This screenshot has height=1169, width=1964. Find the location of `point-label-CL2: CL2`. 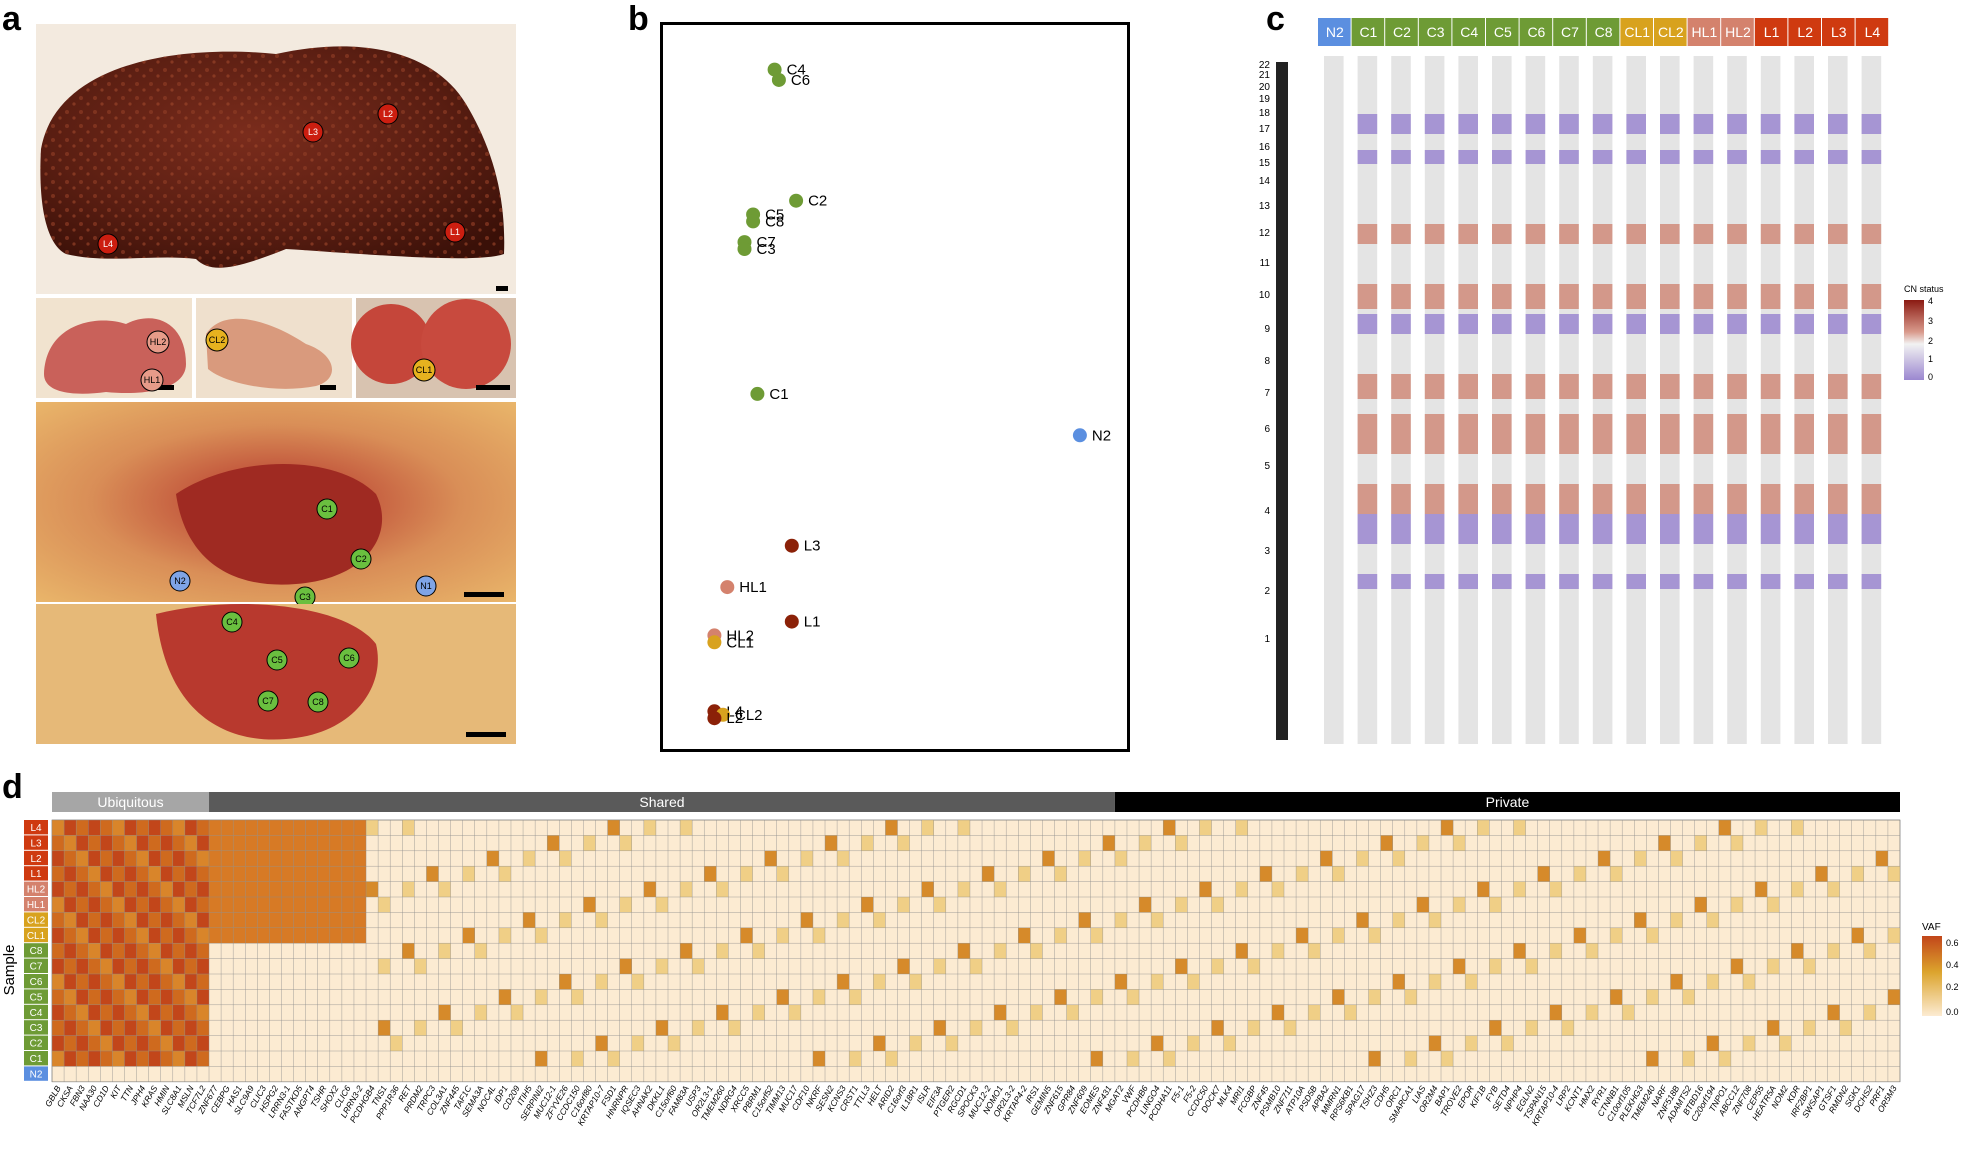

point-label-CL2: CL2 is located at coordinates (749, 715).